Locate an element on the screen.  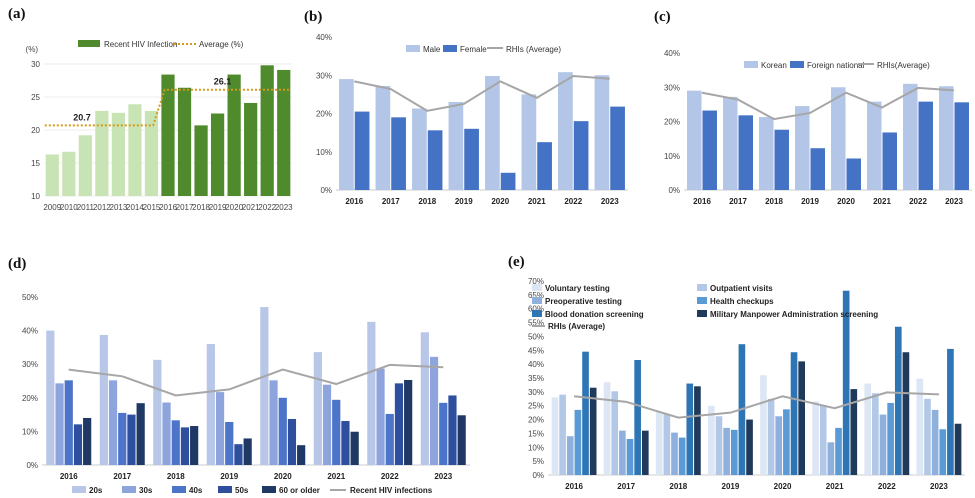
y-tick-label: 0% is located at coordinates (538, 475).